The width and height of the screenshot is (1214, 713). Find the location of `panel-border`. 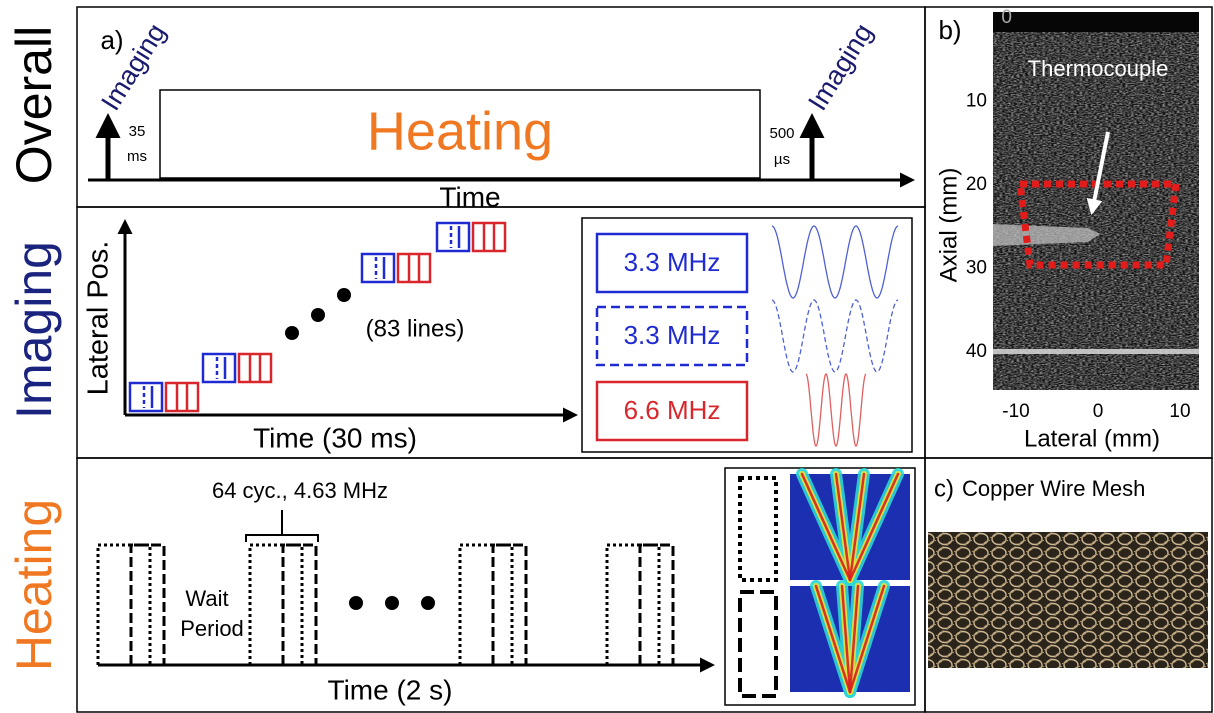

panel-border is located at coordinates (1068, 585).